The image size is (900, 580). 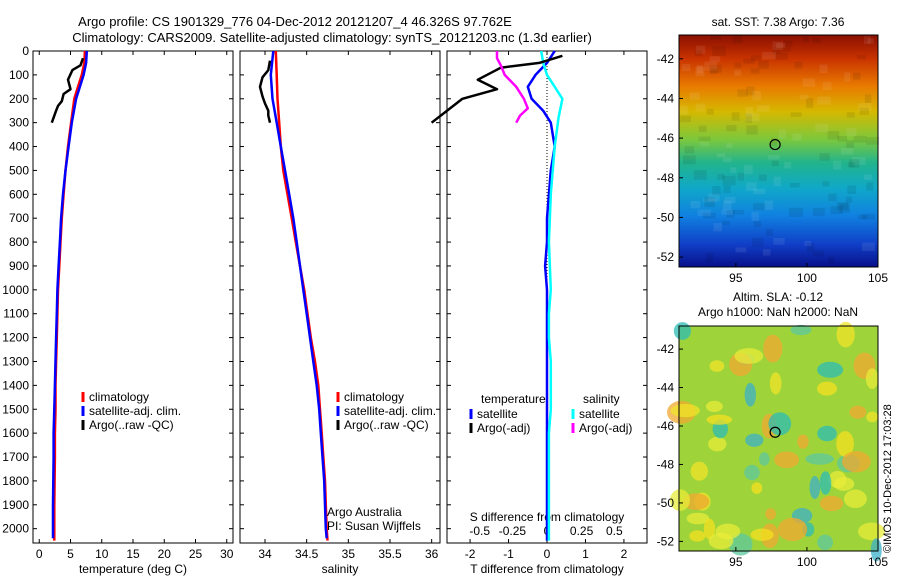 I want to click on depth-tick-label: 1500, so click(x=15, y=409).